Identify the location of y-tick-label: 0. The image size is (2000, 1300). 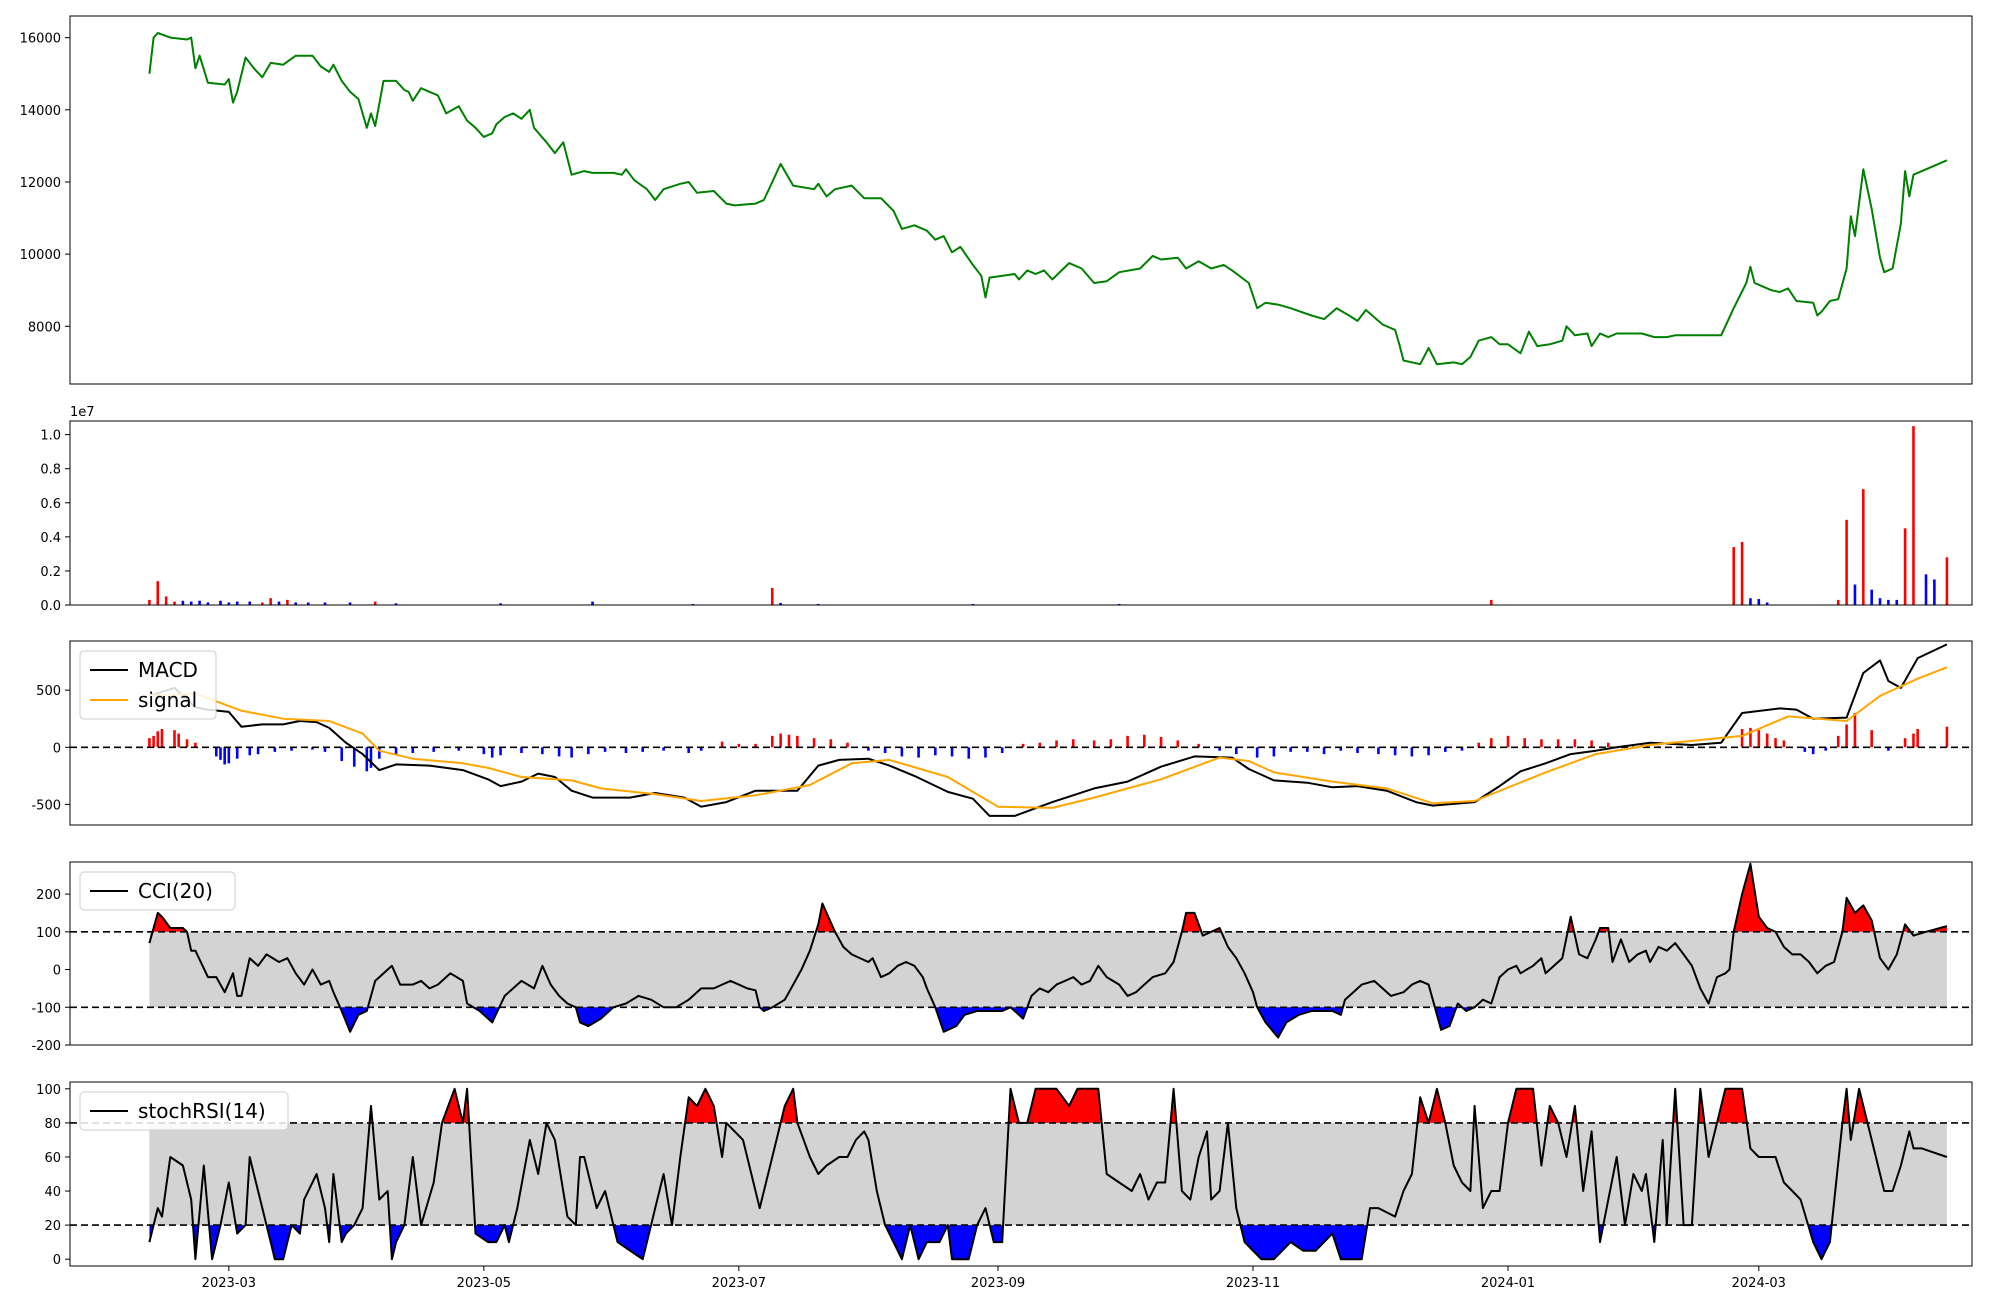
(57, 748).